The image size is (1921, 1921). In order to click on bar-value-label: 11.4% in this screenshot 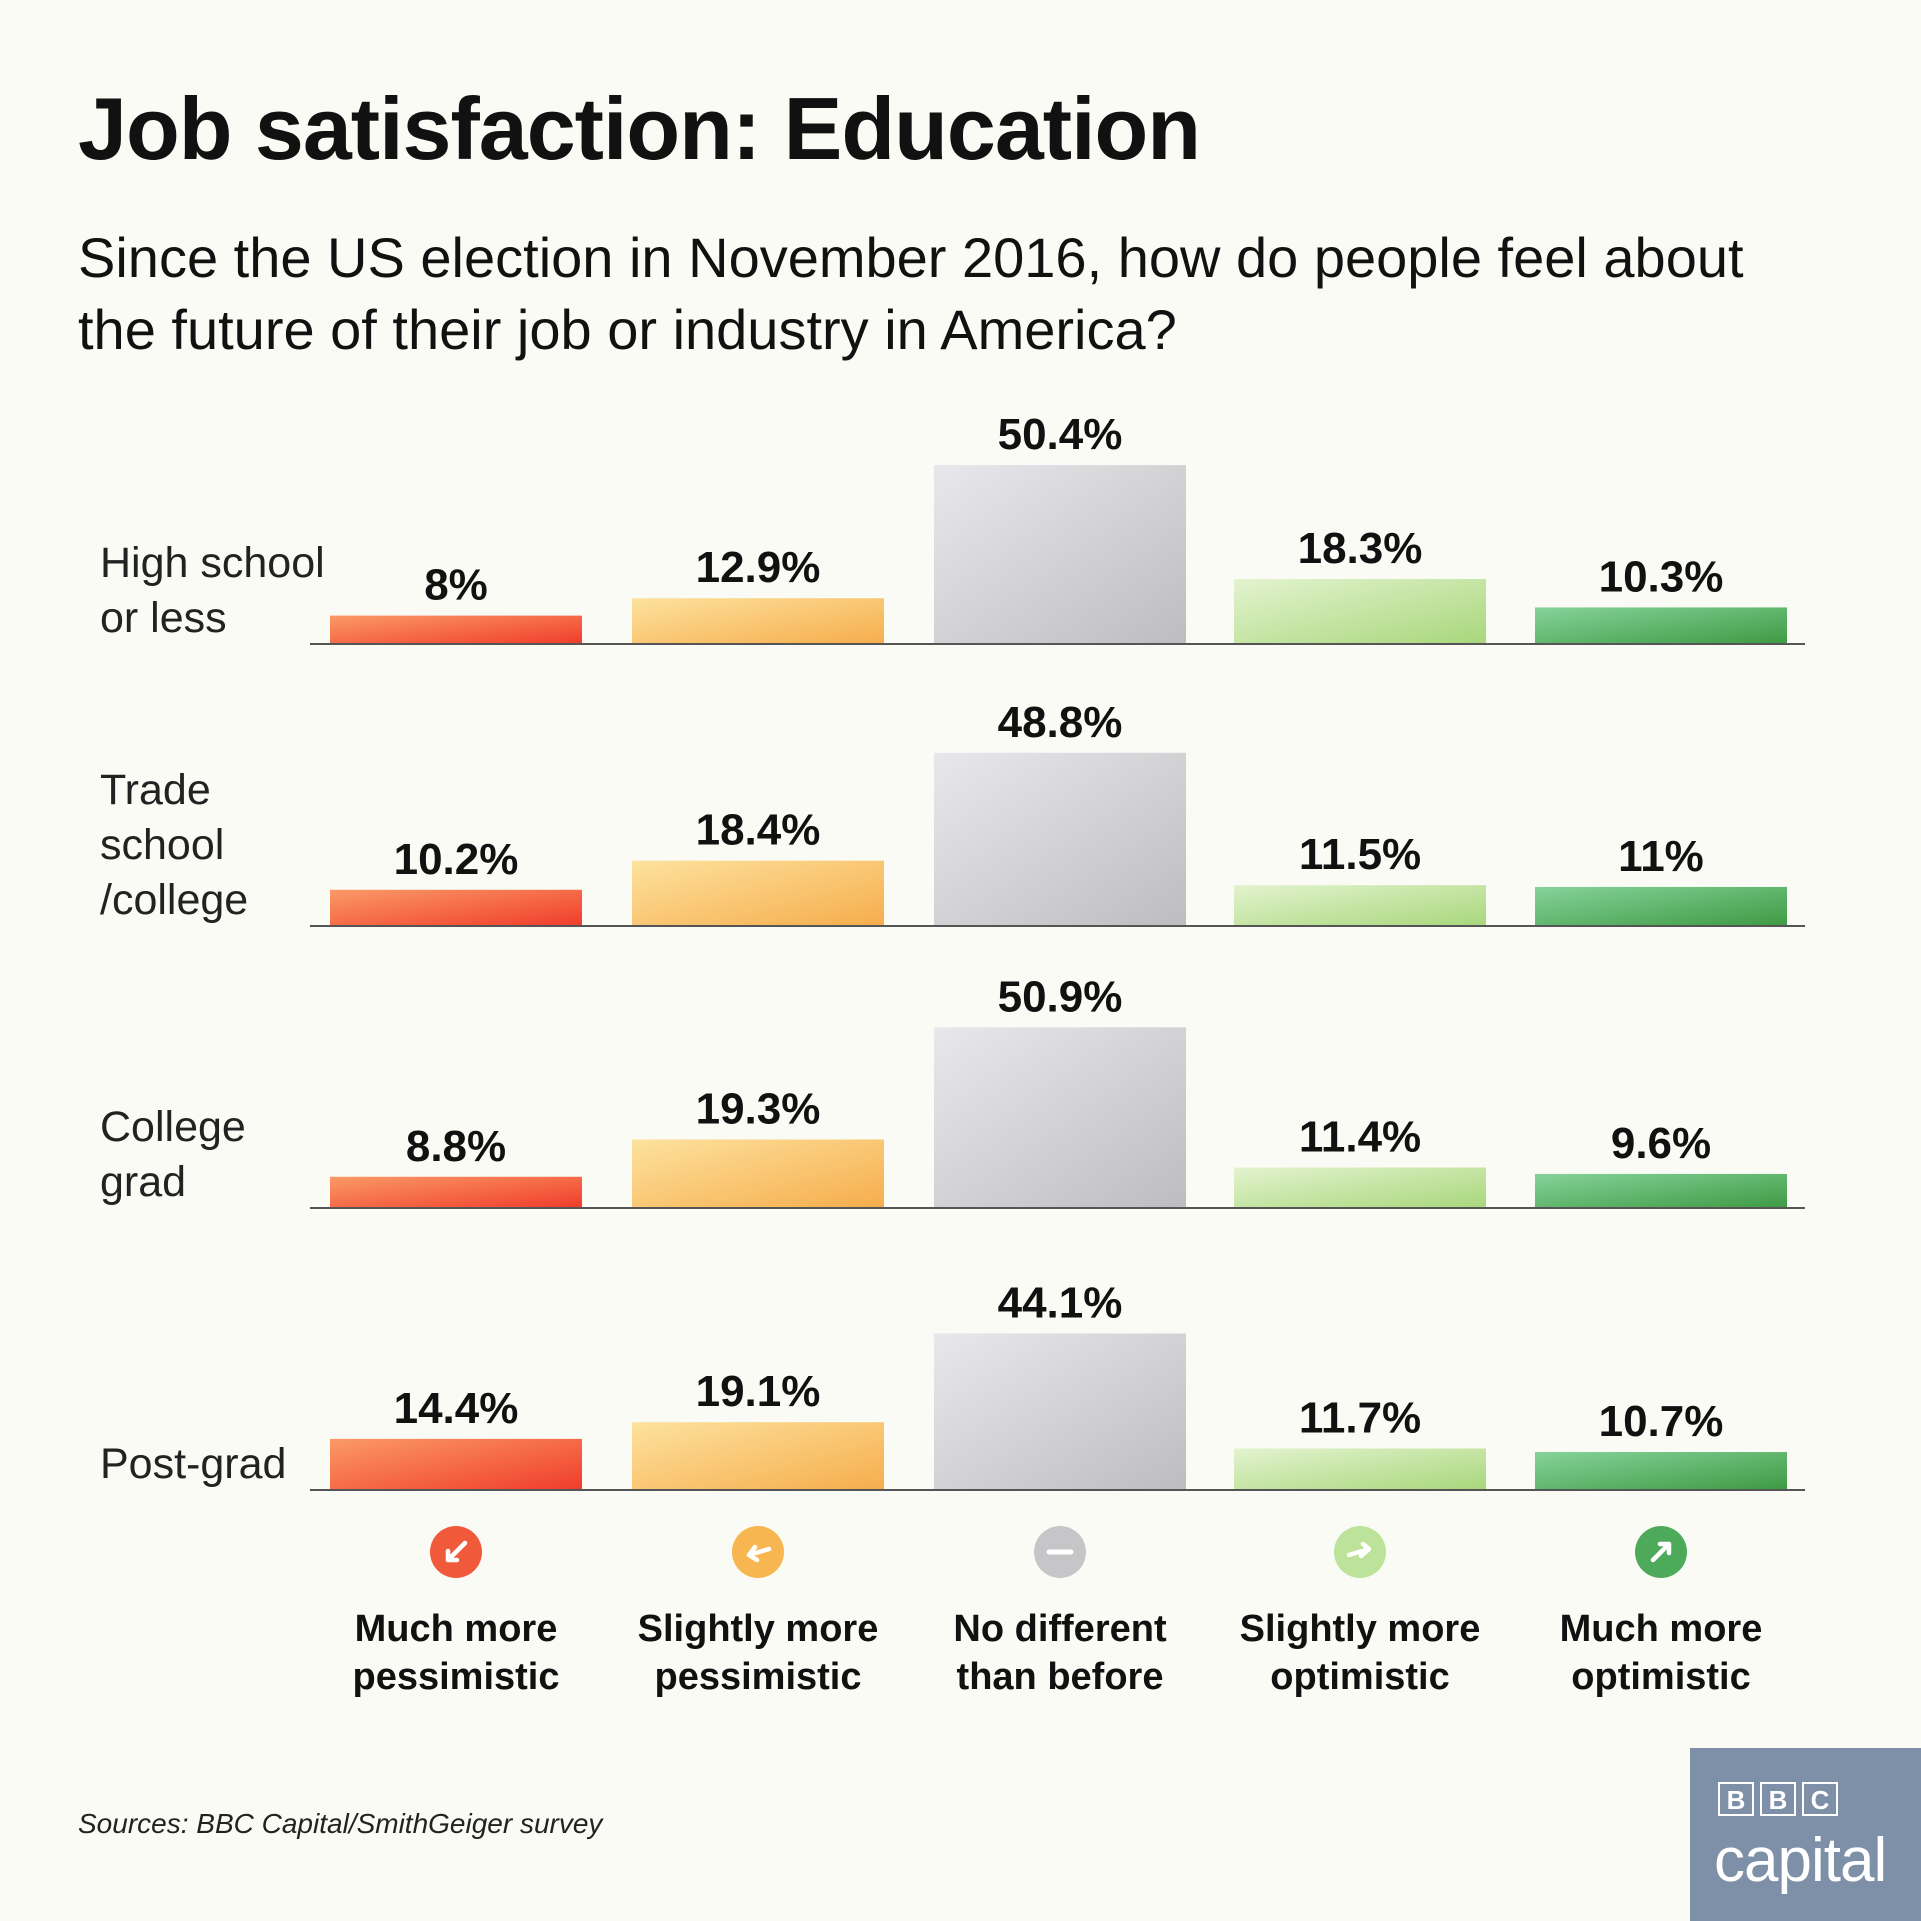, I will do `click(1360, 1137)`.